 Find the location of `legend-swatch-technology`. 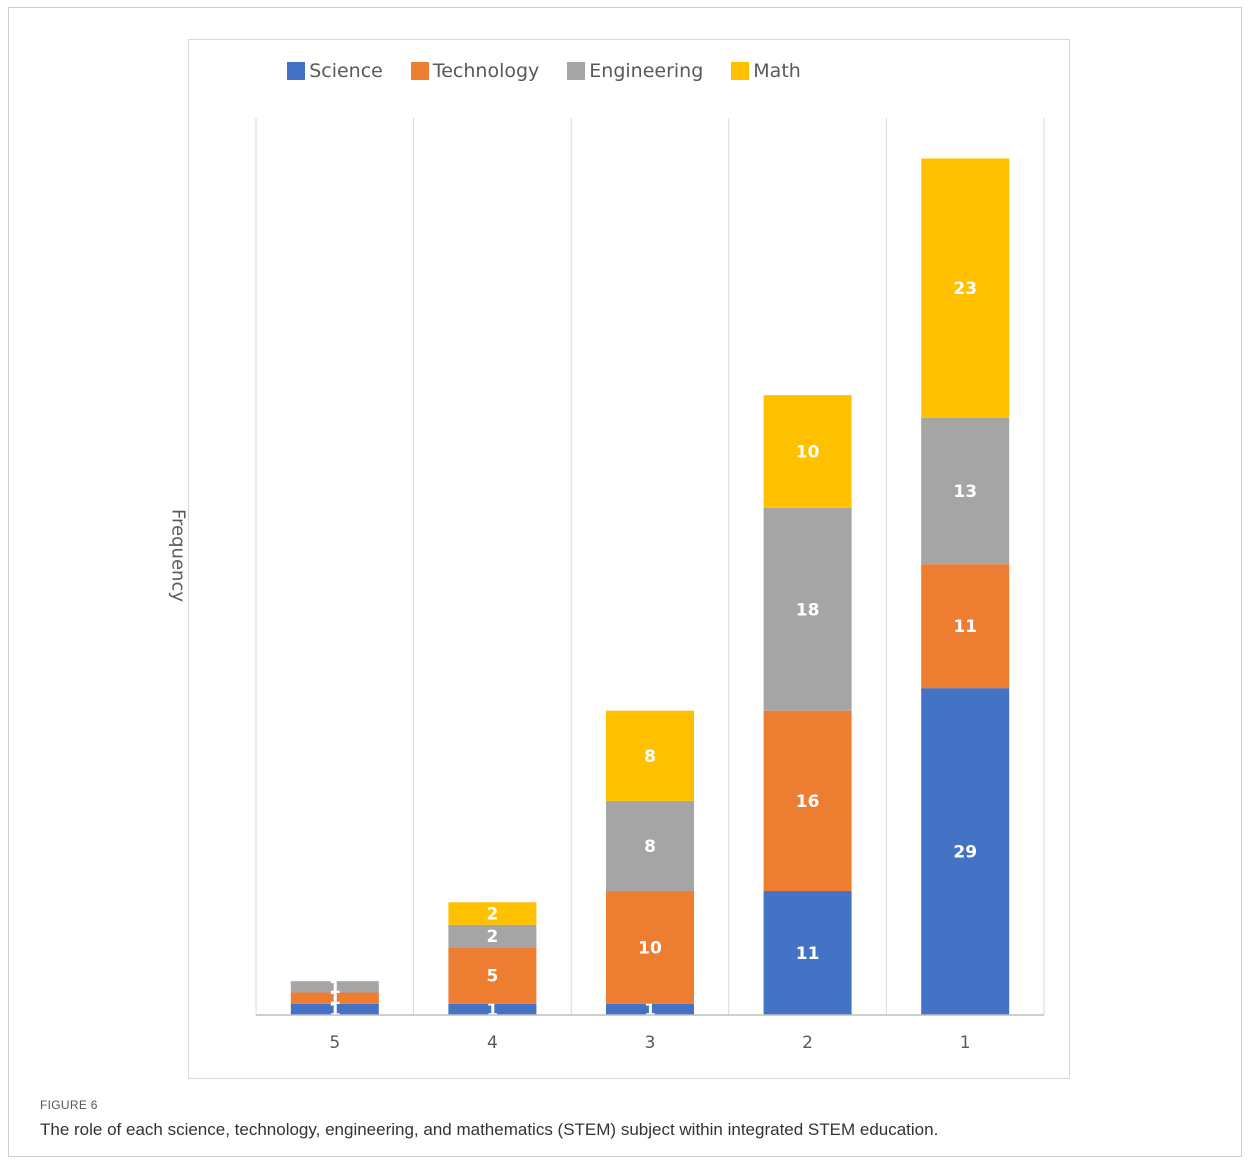

legend-swatch-technology is located at coordinates (419, 71).